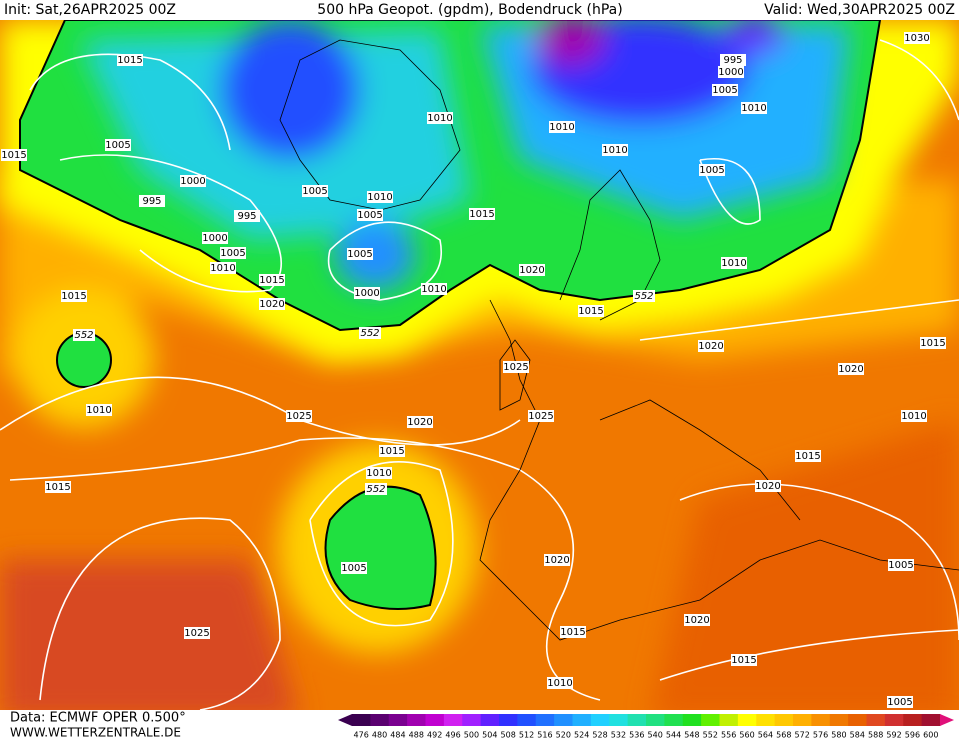 The width and height of the screenshot is (959, 741). I want to click on colorbar-label: 500, so click(471, 735).